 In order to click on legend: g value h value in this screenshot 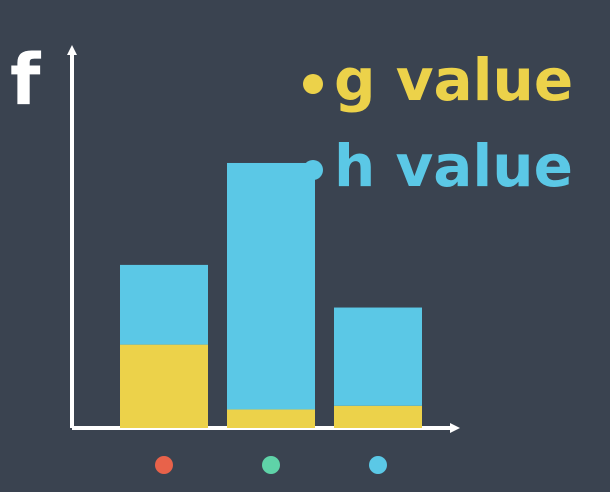, I will do `click(438, 123)`.